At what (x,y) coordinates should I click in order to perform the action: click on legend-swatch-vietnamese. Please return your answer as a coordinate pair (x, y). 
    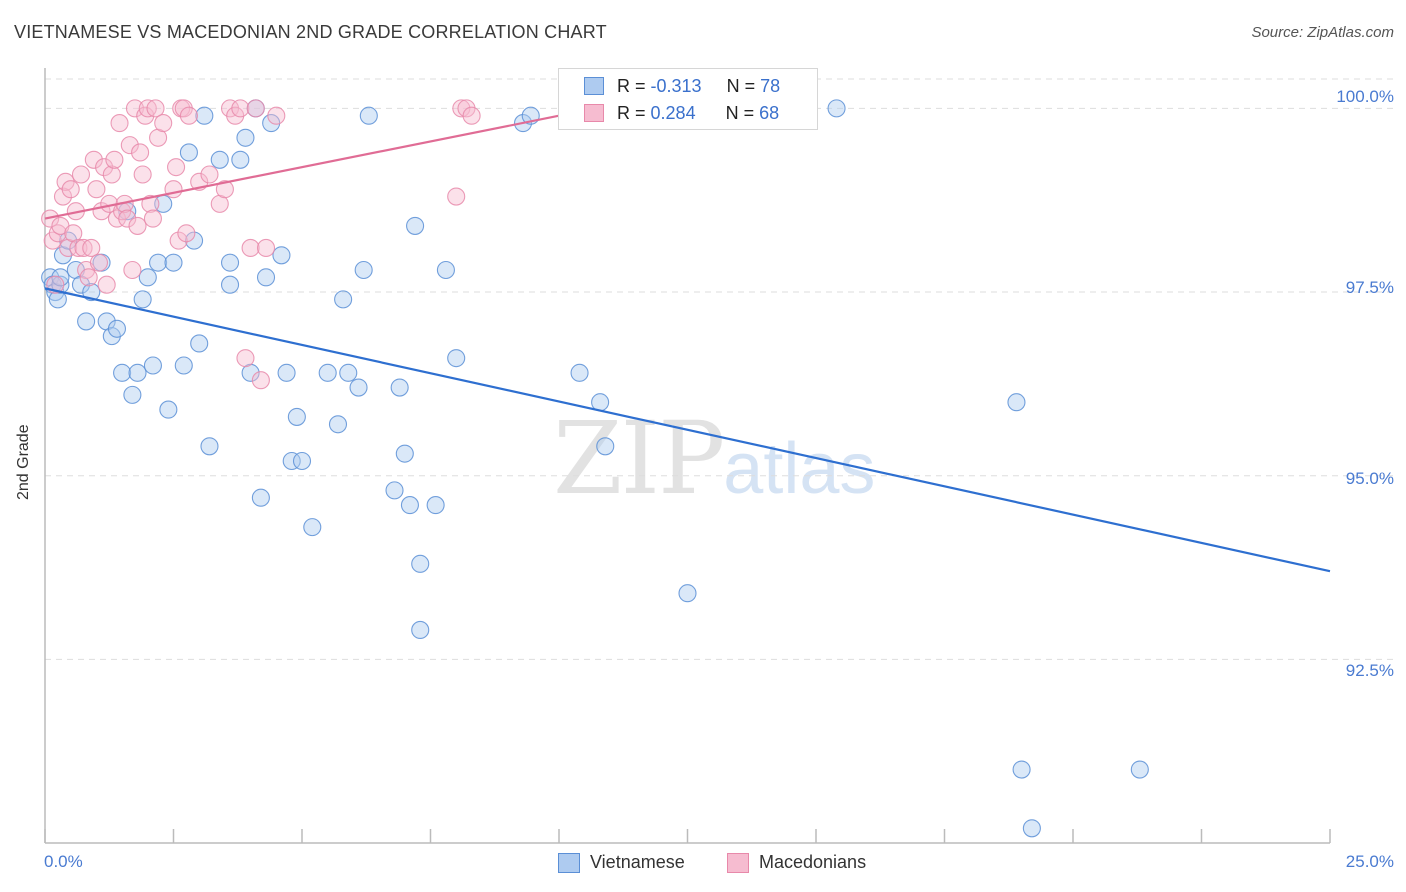
    Looking at the image, I should click on (569, 863).